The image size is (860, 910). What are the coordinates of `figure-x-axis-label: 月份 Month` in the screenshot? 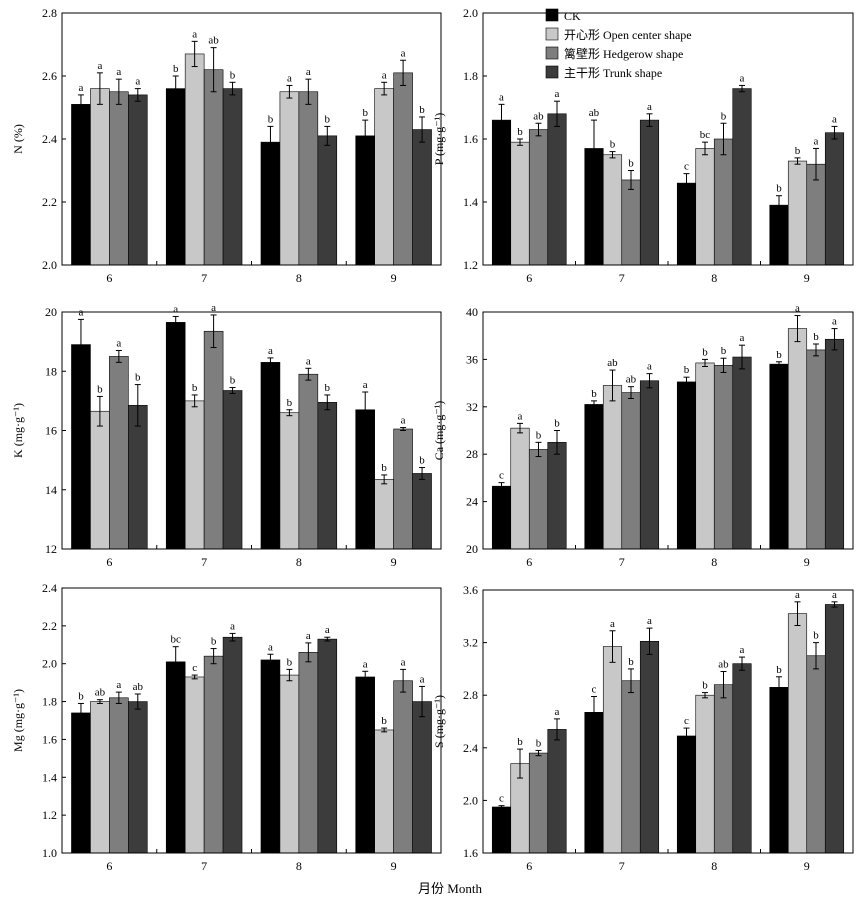 It's located at (450, 888).